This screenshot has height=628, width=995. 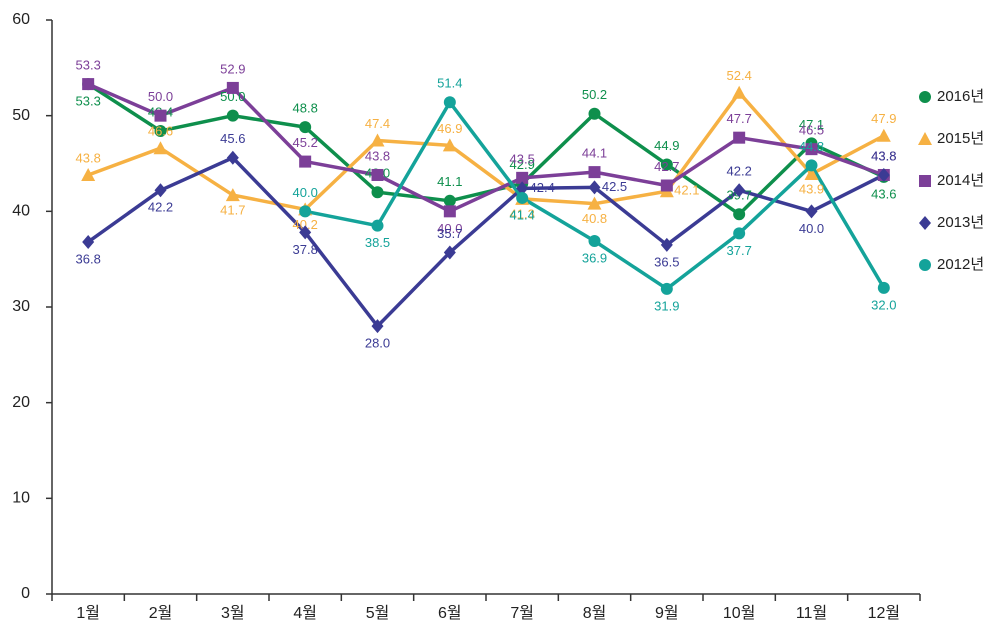 I want to click on x-tick-label: 6월, so click(x=450, y=613).